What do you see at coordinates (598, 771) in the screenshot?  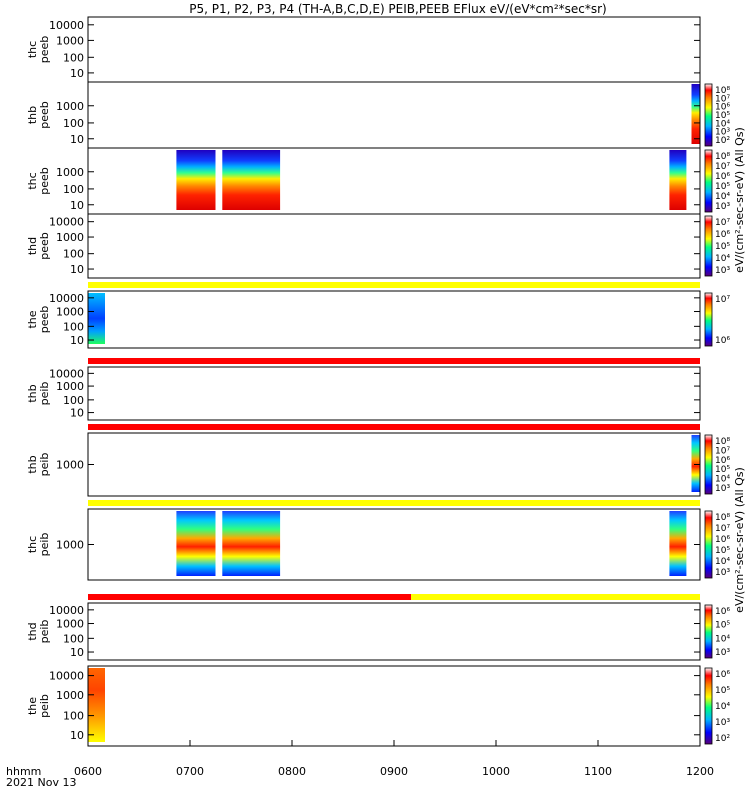 I see `x-tick-label: 1100` at bounding box center [598, 771].